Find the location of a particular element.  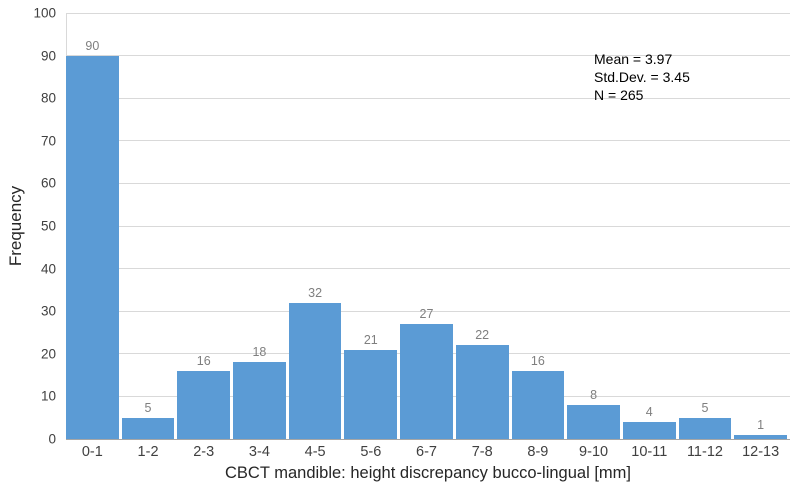

bar-value-label: 27 is located at coordinates (426, 313).